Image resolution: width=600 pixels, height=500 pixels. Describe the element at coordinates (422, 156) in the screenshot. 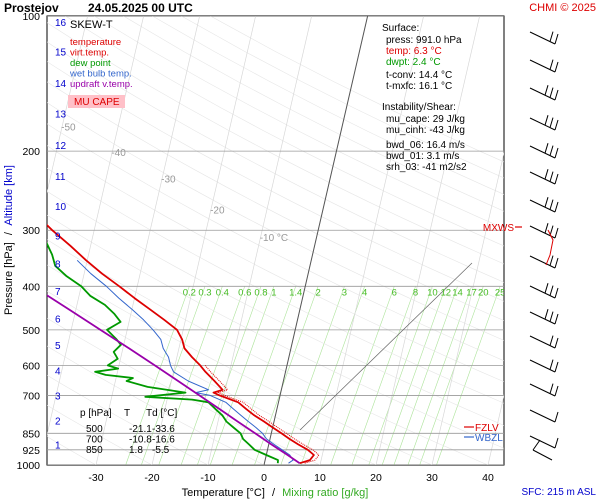

I see `instability-bwd-01: bwd_01: 3.1 m/s` at that location.